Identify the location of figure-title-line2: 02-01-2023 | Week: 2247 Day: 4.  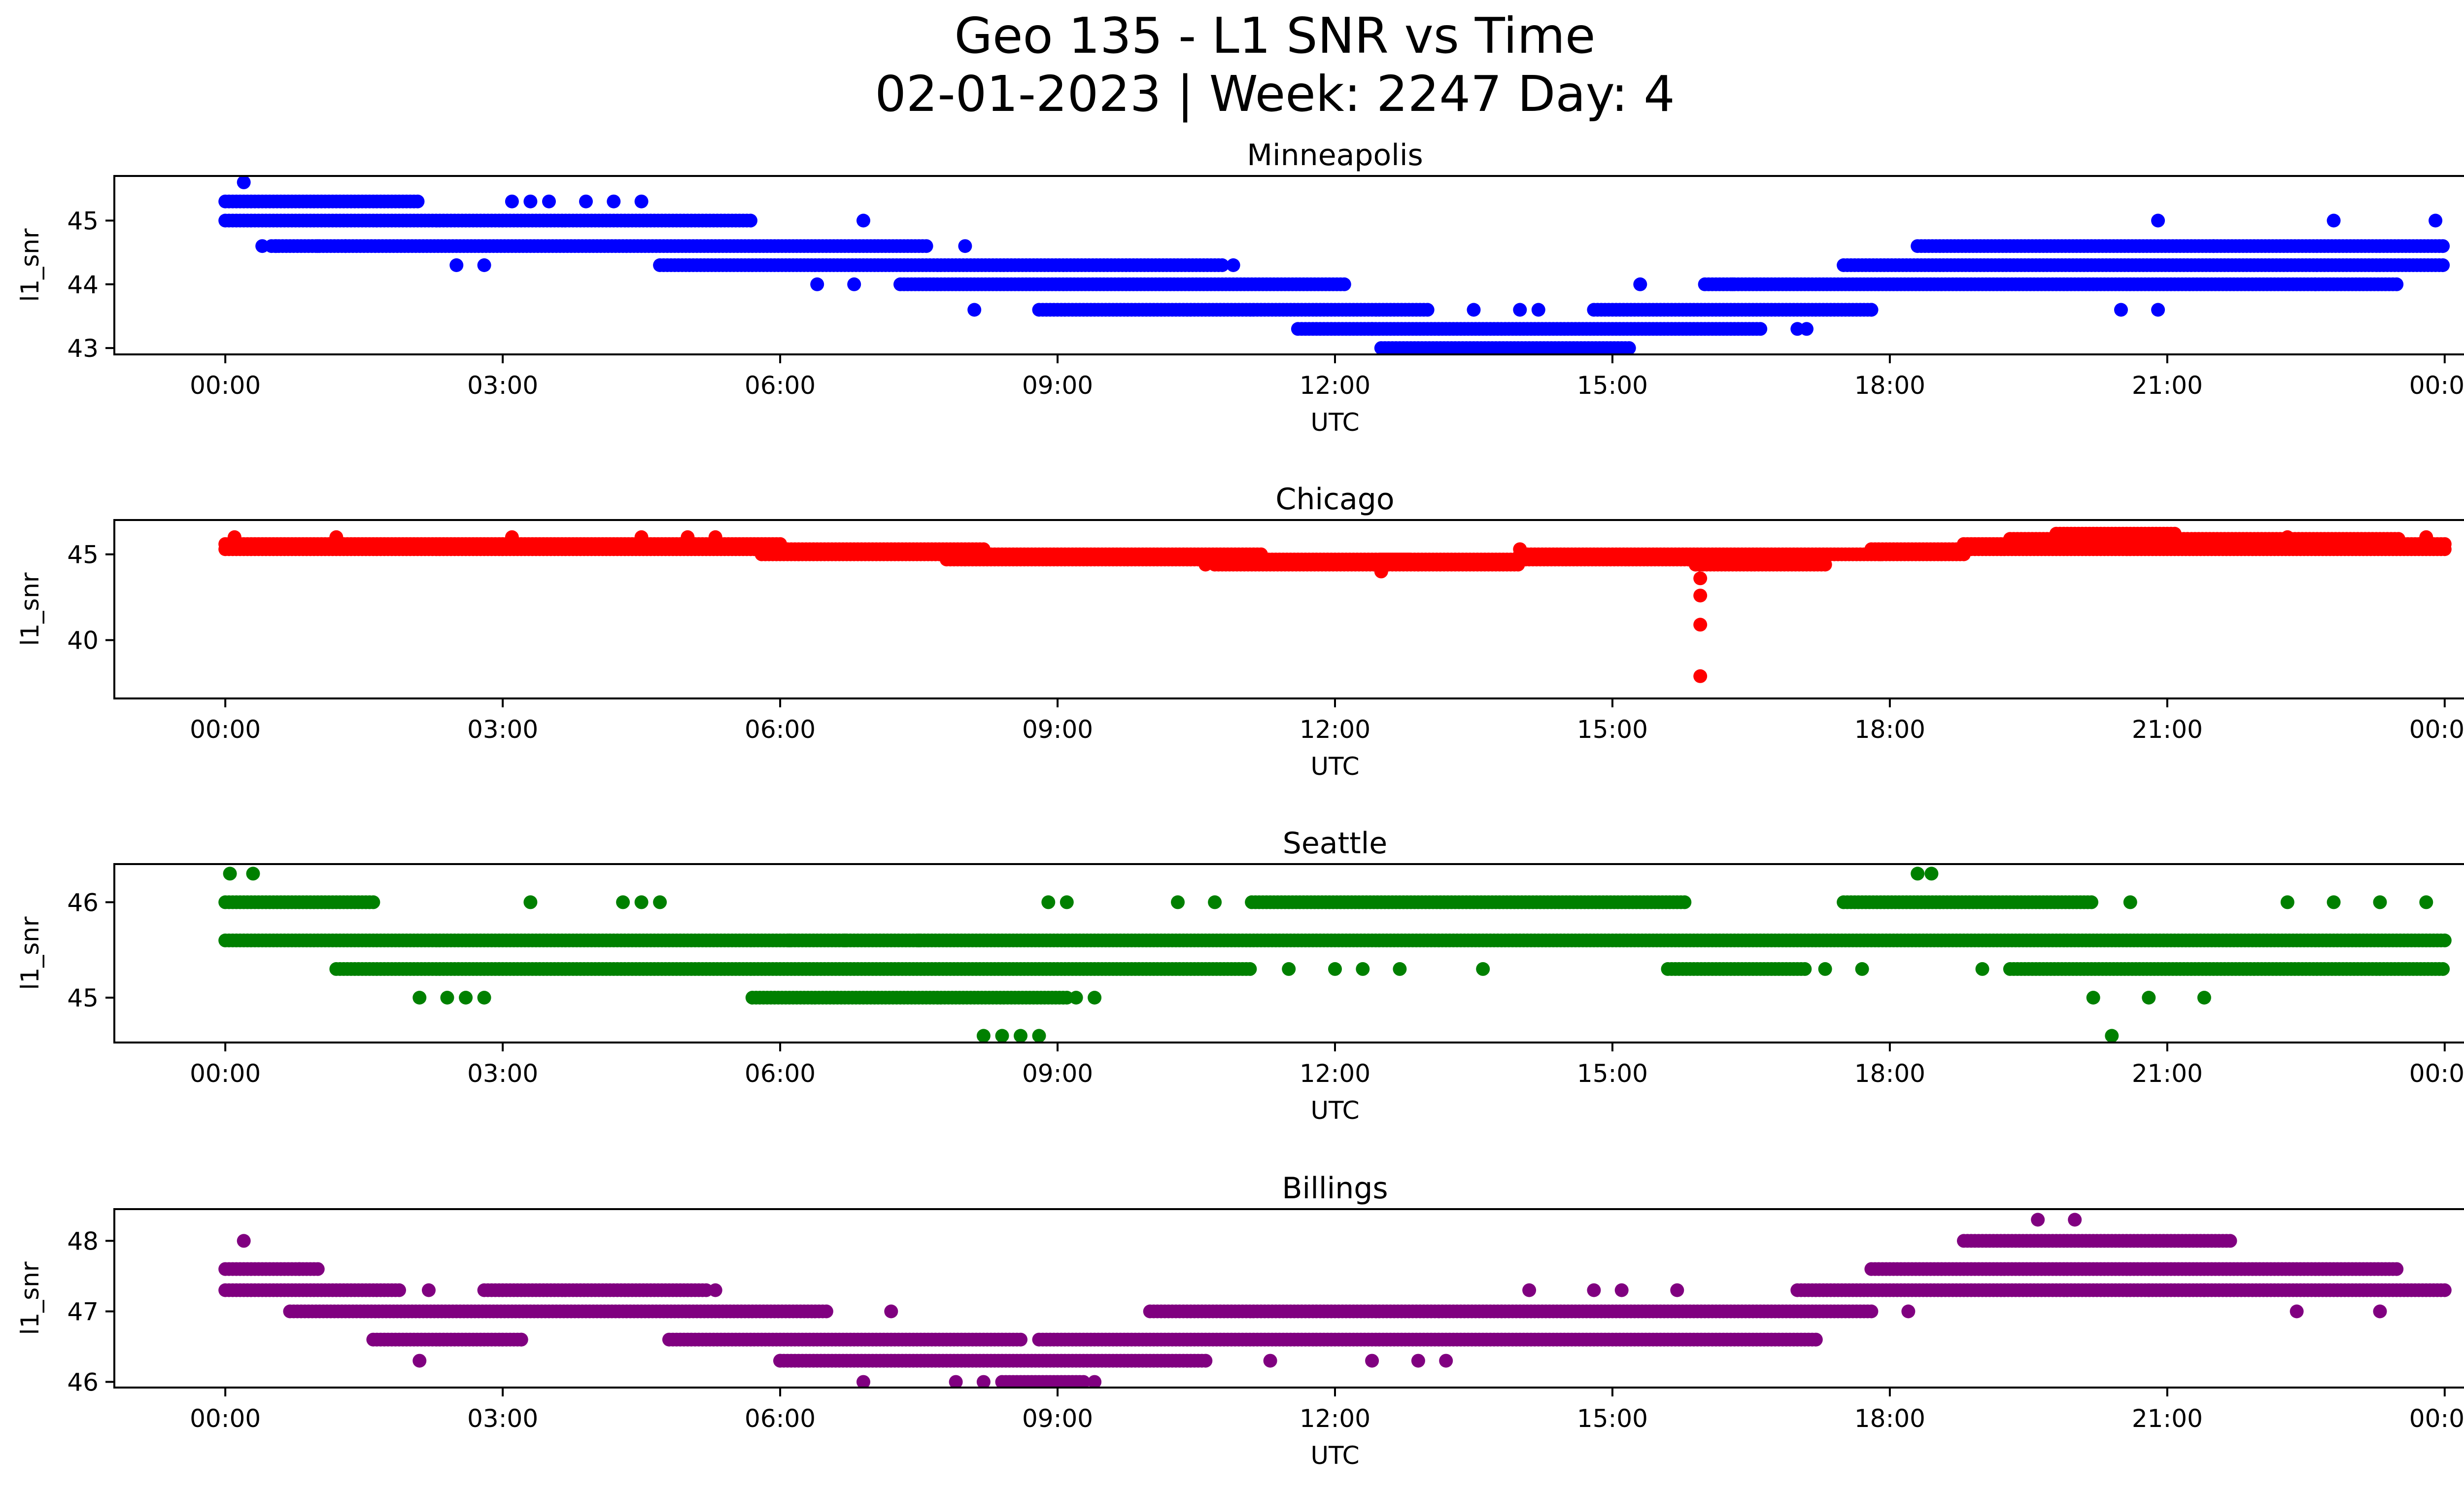
(1275, 94).